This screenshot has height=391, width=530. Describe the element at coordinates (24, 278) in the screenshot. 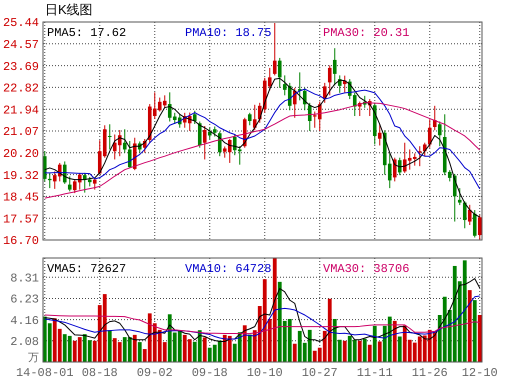

I see `y-tick-label: 8.31` at that location.